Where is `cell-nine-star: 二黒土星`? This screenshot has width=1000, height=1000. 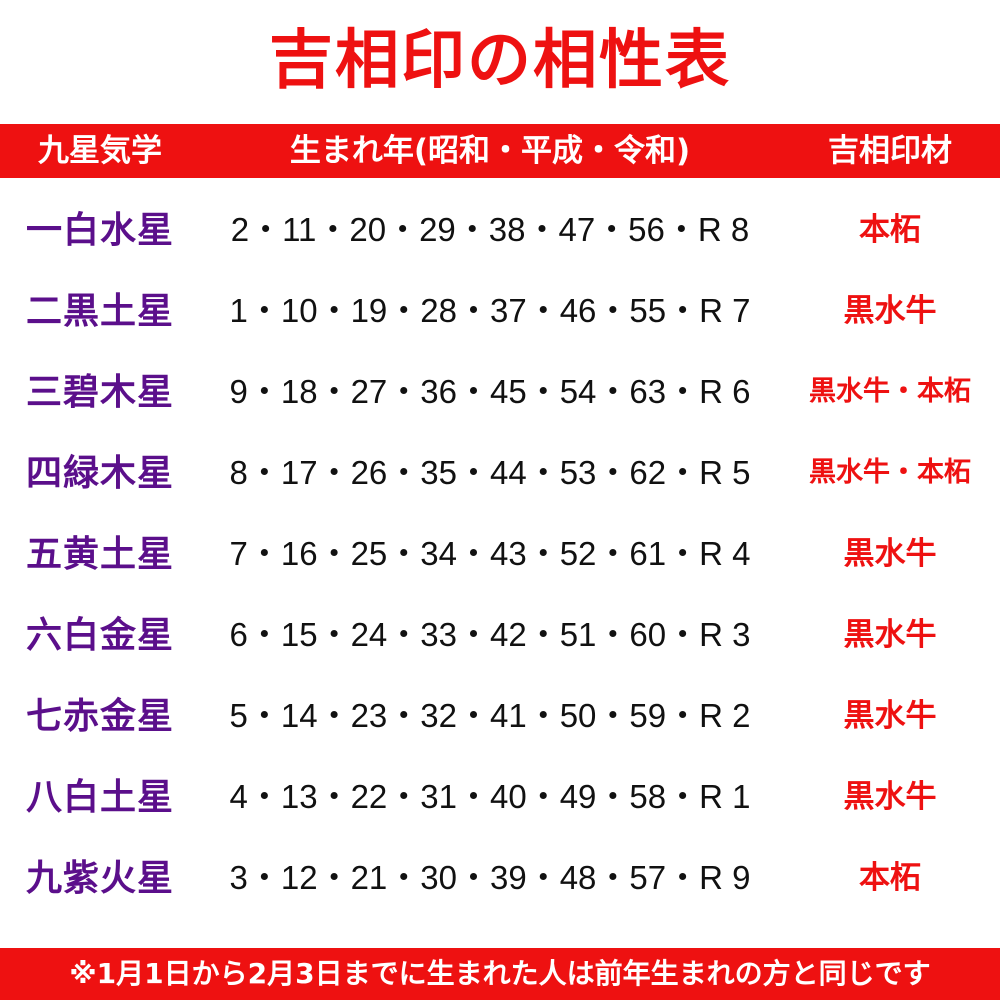 cell-nine-star: 二黒土星 is located at coordinates (99, 311).